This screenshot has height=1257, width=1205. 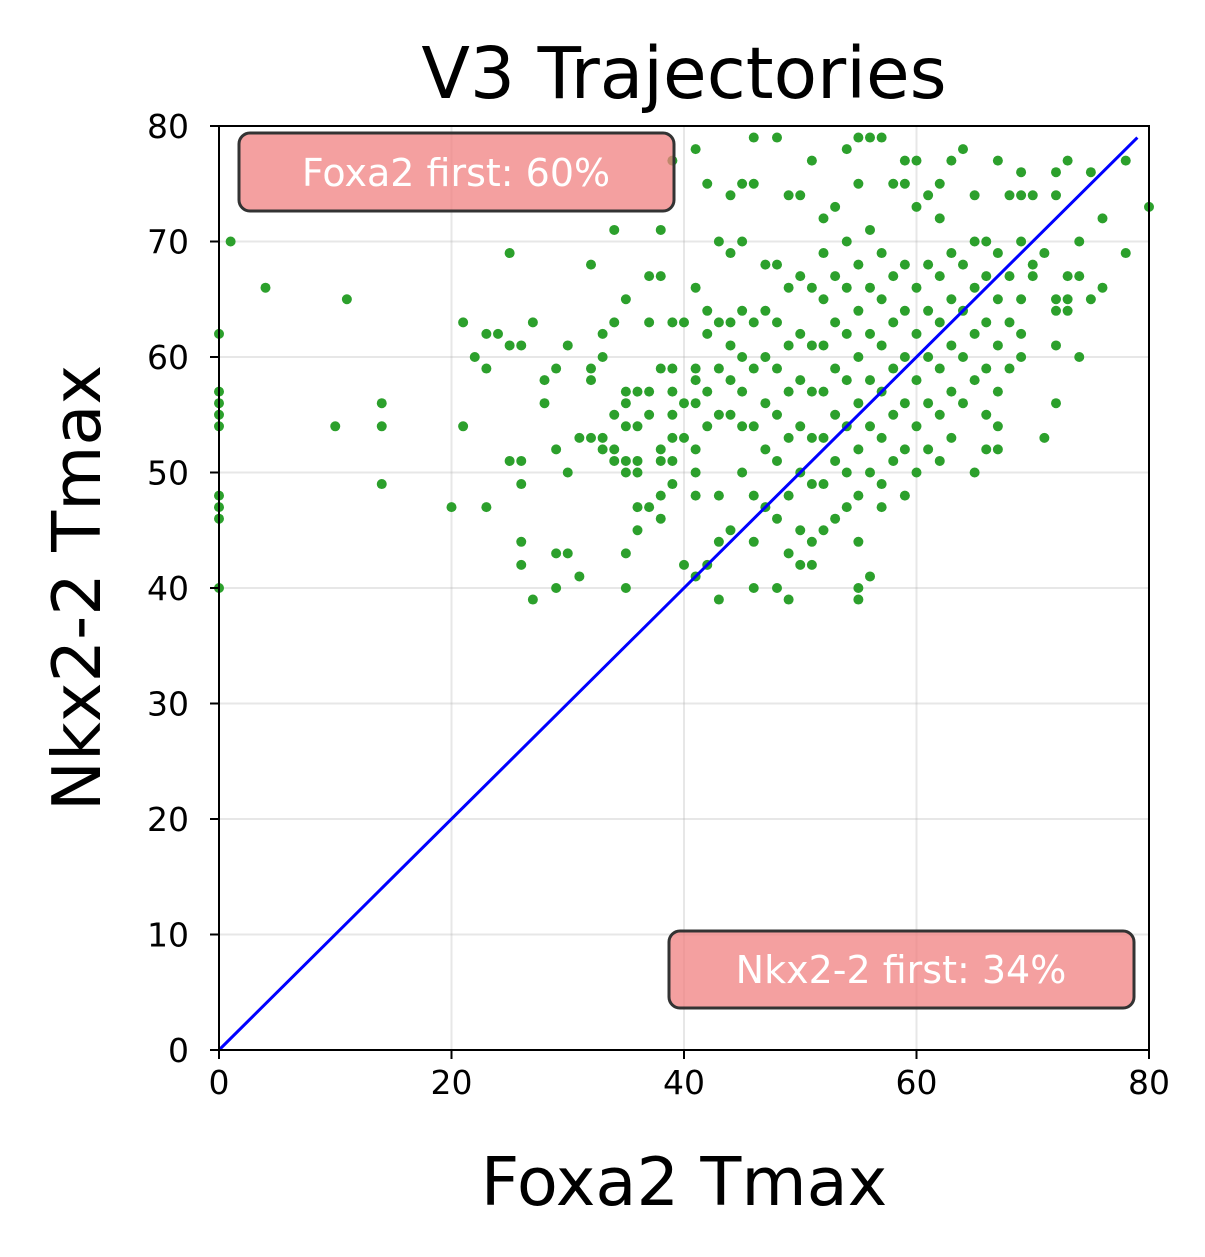 What do you see at coordinates (901, 969) in the screenshot?
I see `annotation-box` at bounding box center [901, 969].